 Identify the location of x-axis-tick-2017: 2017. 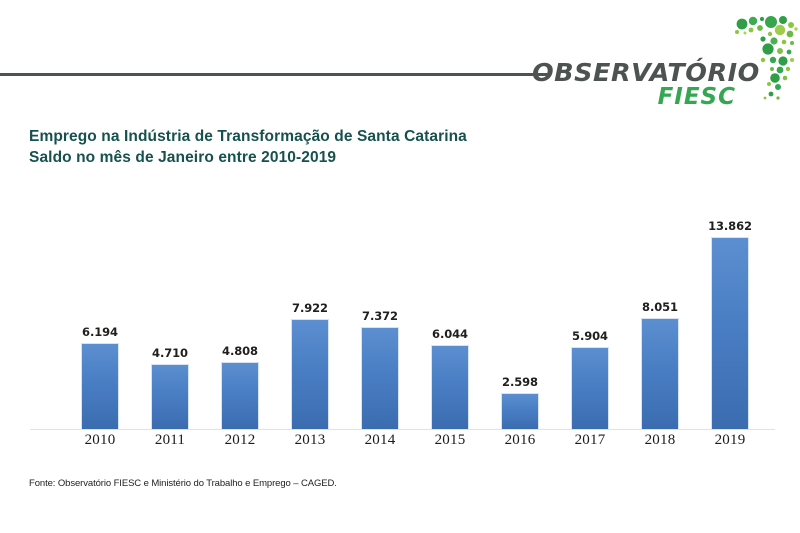
(590, 440).